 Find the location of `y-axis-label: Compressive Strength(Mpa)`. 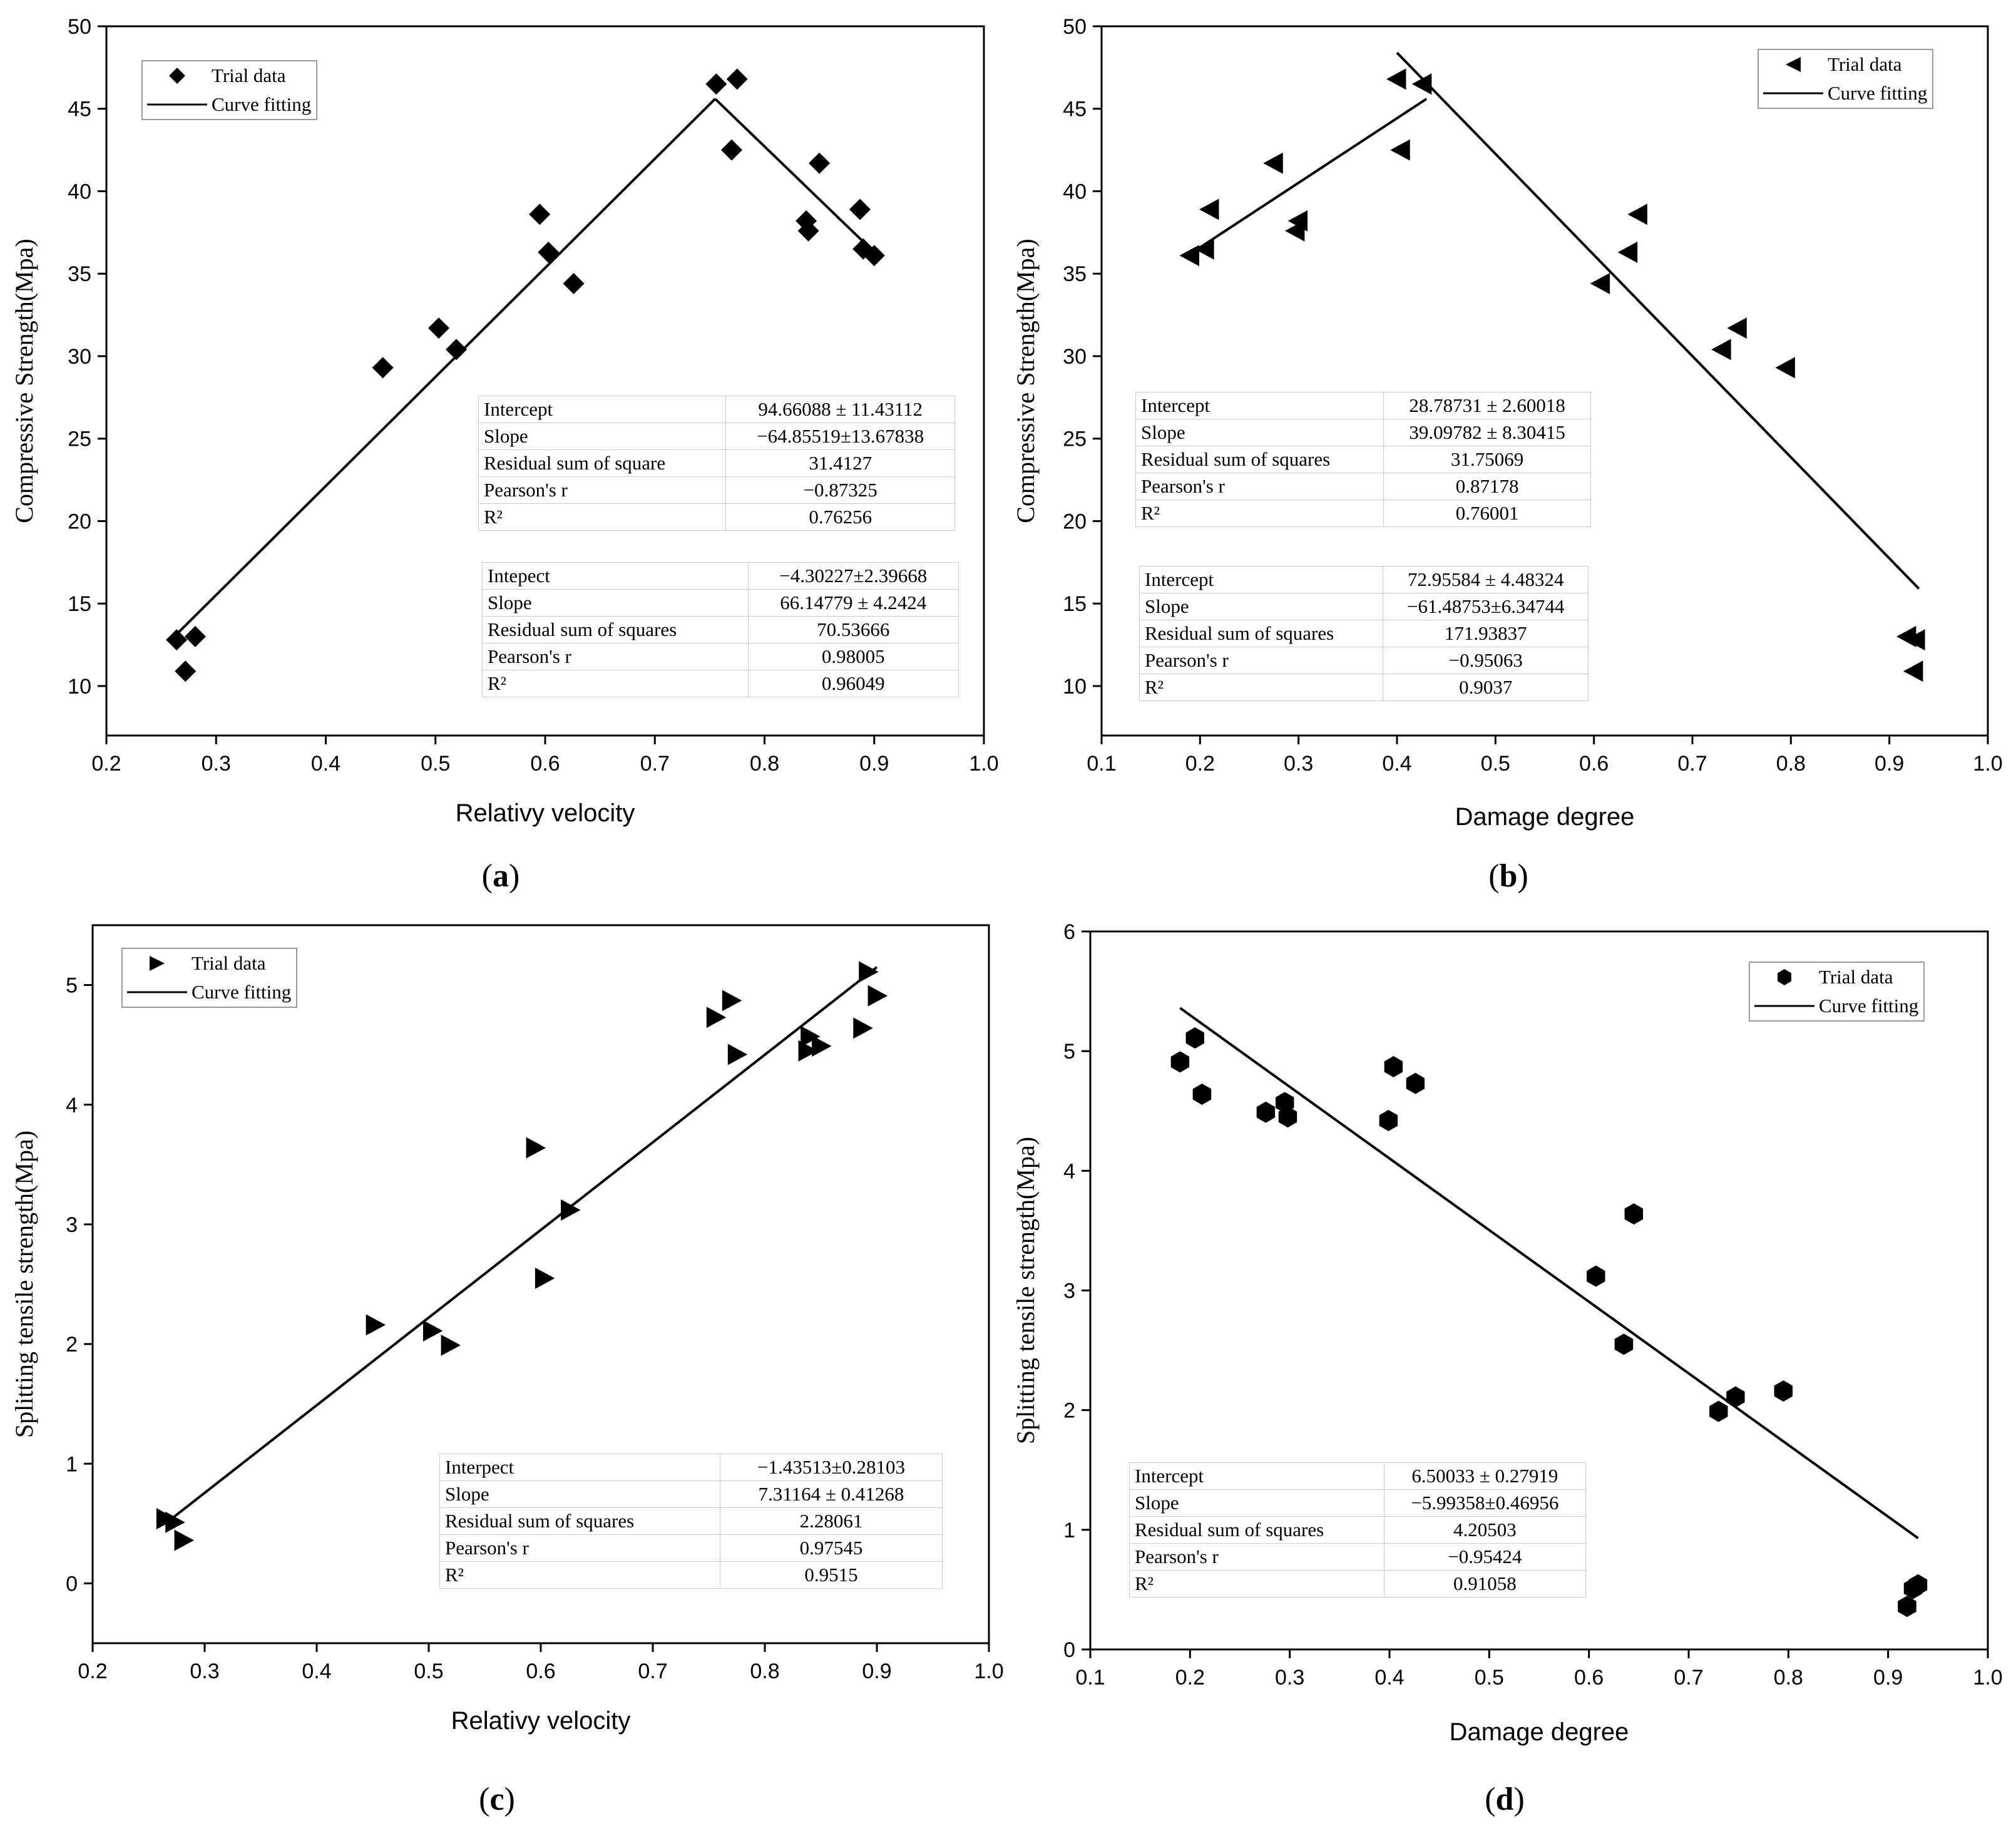

y-axis-label: Compressive Strength(Mpa) is located at coordinates (24, 380).